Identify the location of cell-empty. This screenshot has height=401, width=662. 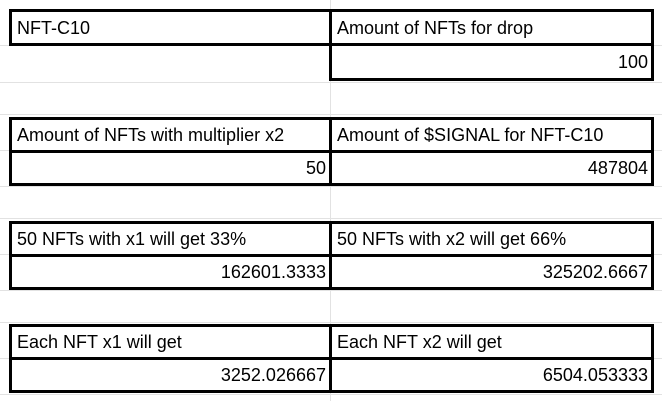
(170, 64).